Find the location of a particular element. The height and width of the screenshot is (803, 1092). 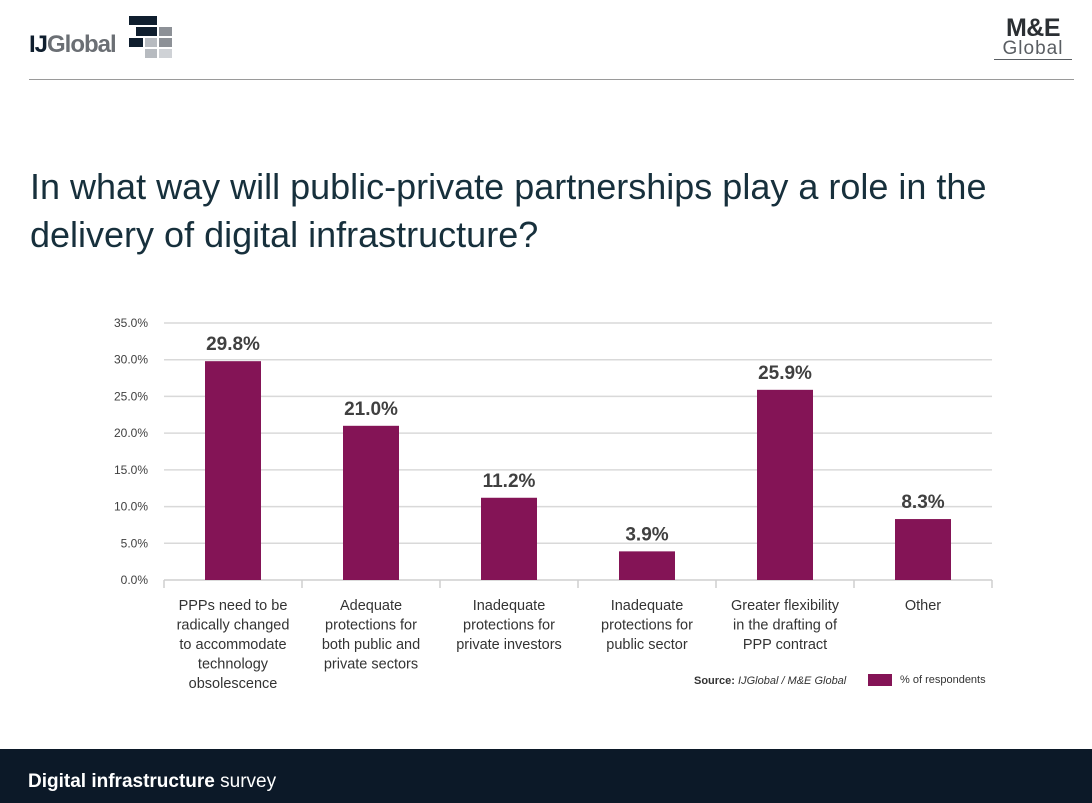

category-label: obsolescence is located at coordinates (233, 684).